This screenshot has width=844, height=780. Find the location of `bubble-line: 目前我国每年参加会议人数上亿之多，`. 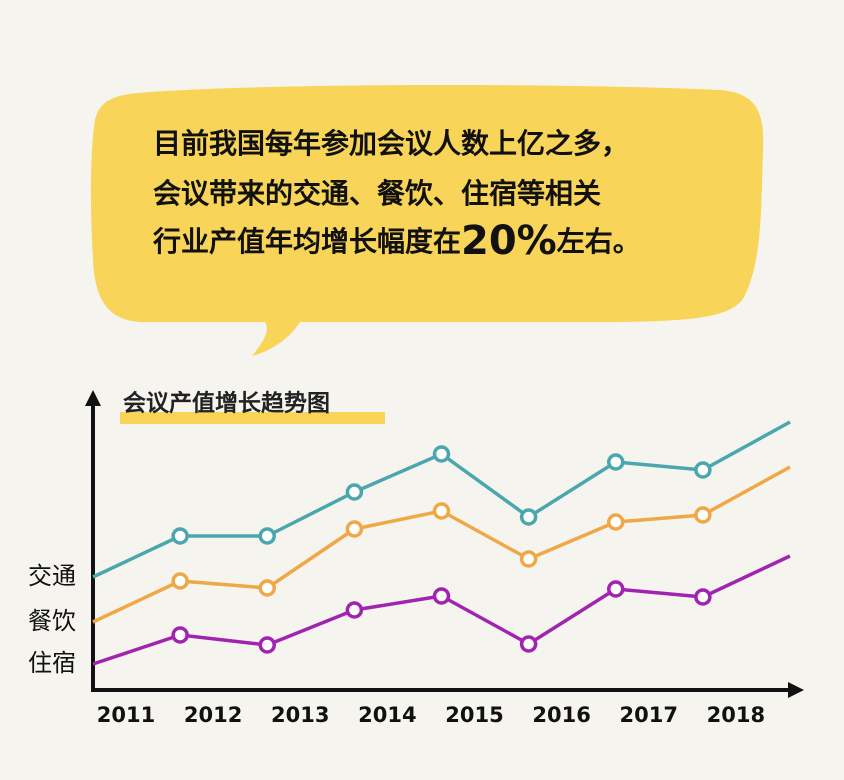

bubble-line: 目前我国每年参加会议人数上亿之多， is located at coordinates (391, 143).